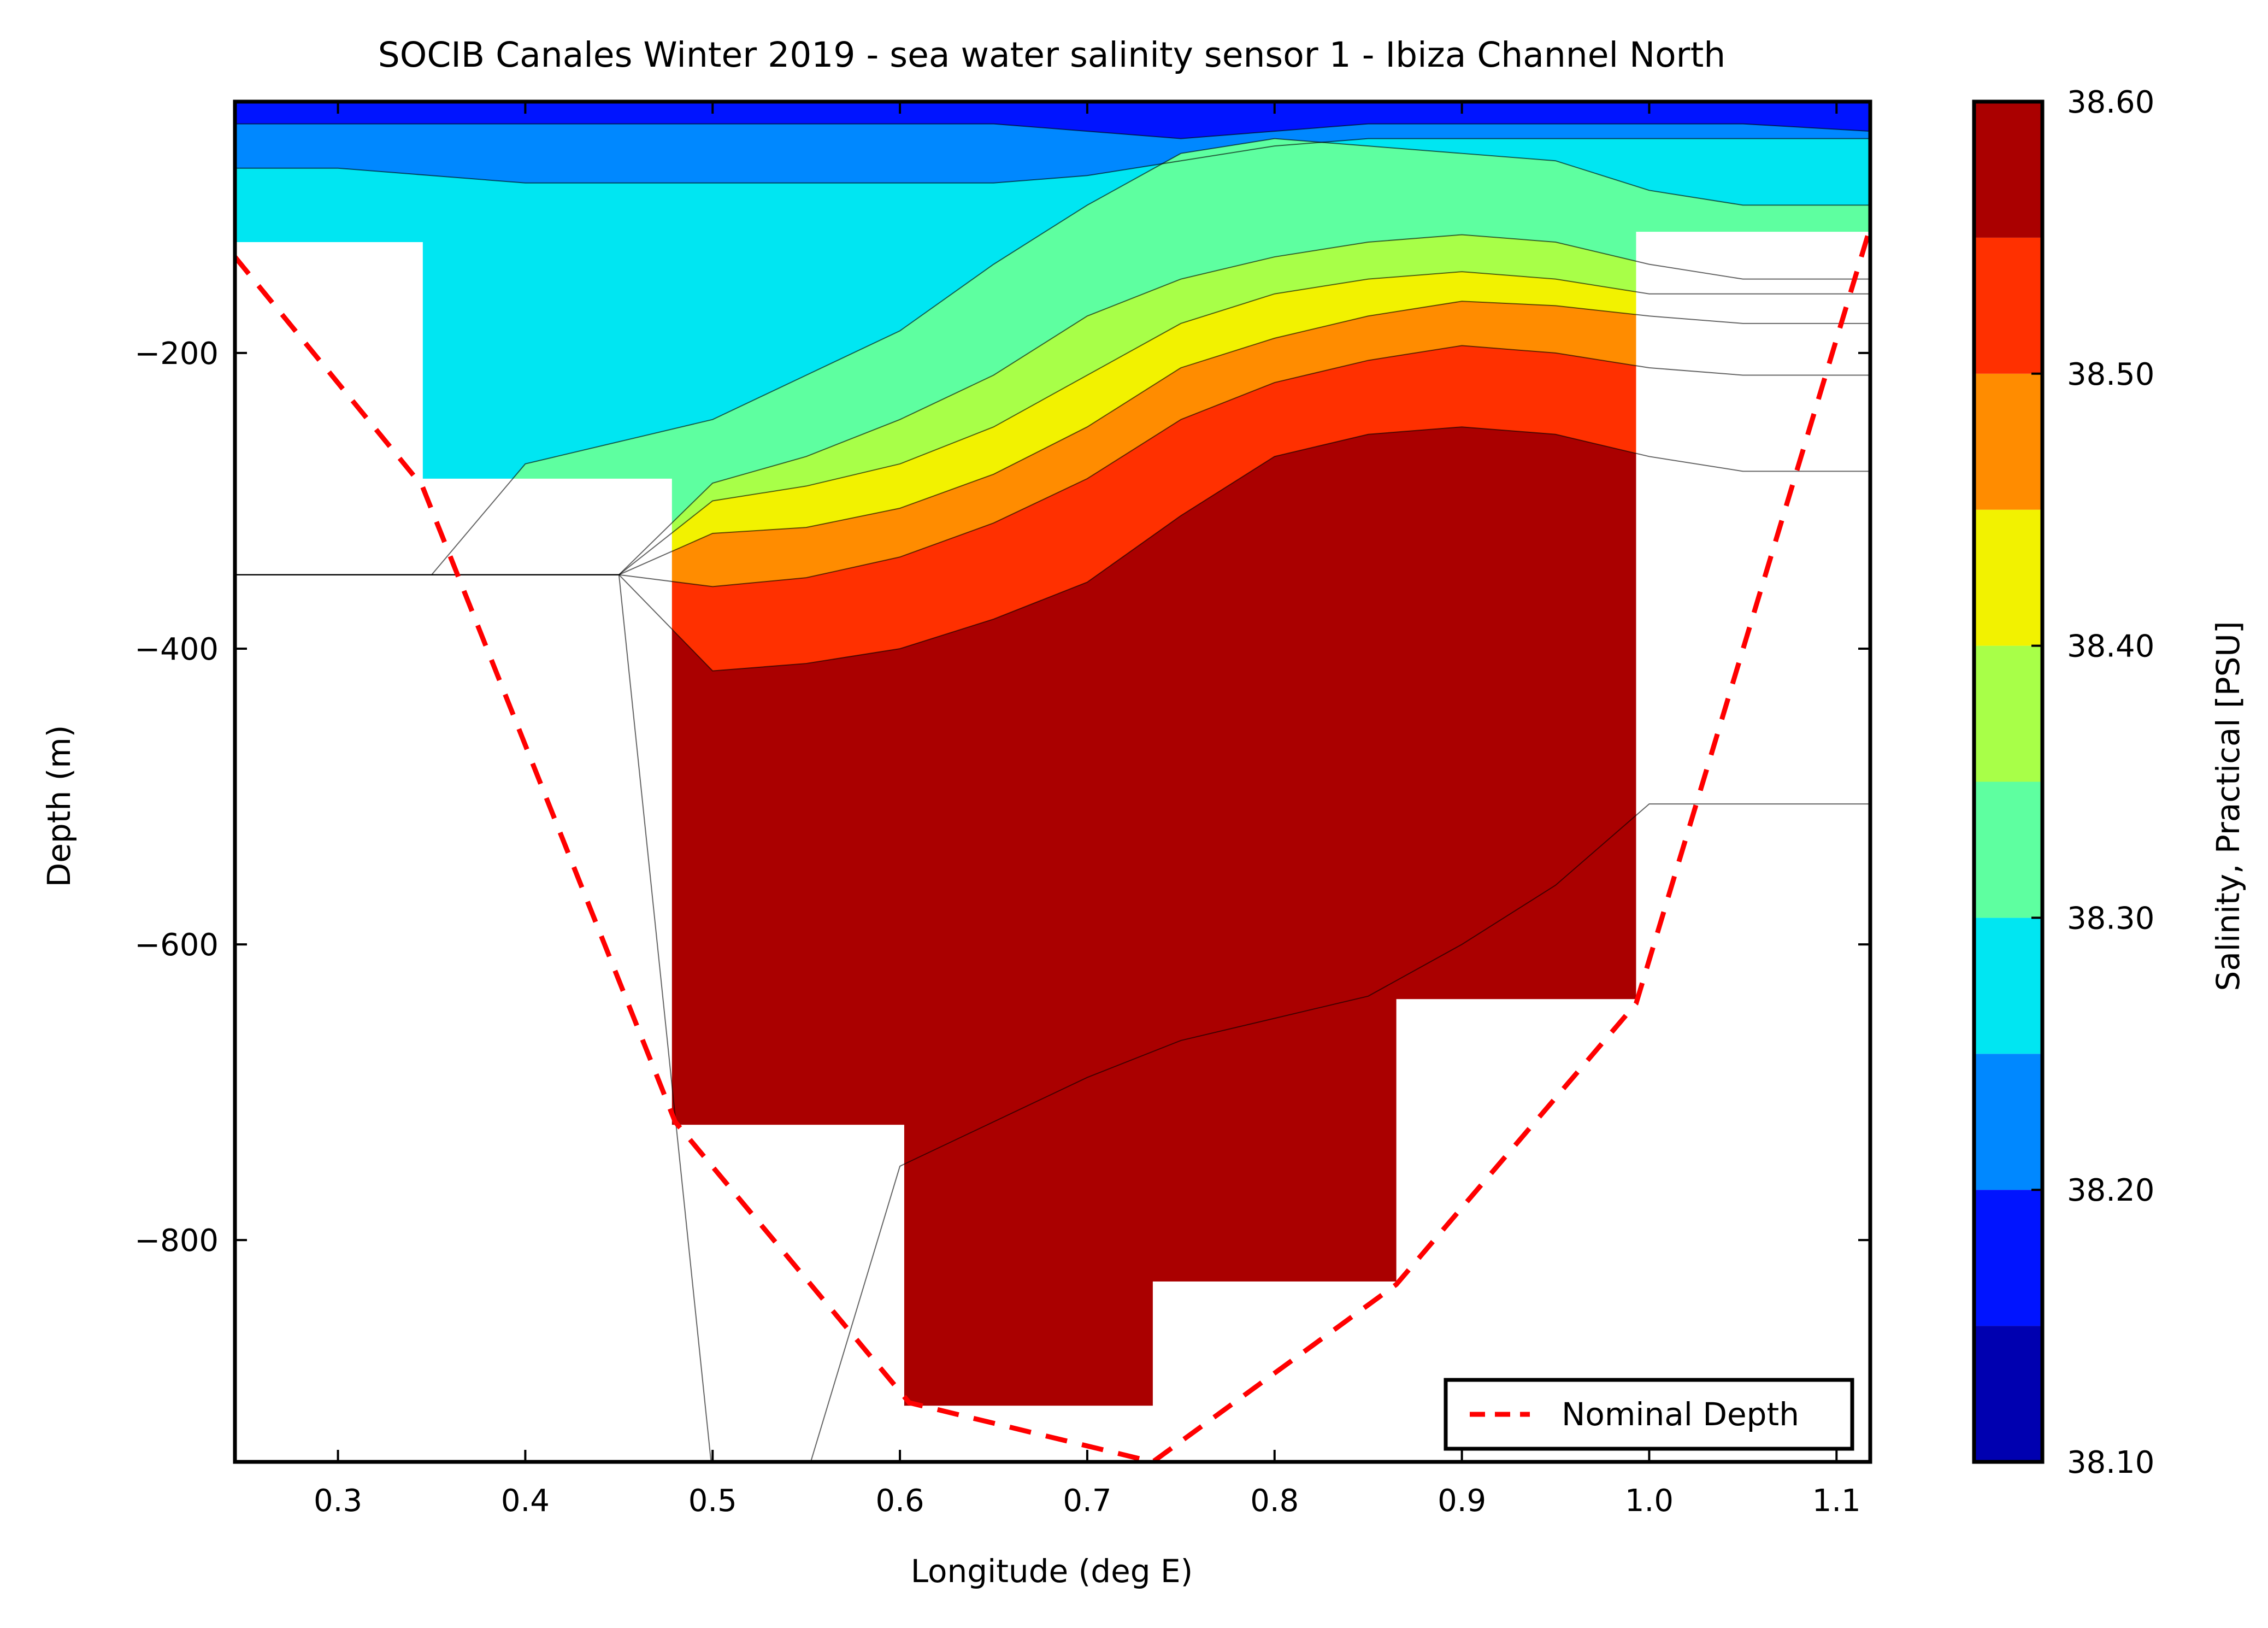 The height and width of the screenshot is (1628, 2268). Describe the element at coordinates (1649, 1501) in the screenshot. I see `x-tick-label: 1.0` at that location.